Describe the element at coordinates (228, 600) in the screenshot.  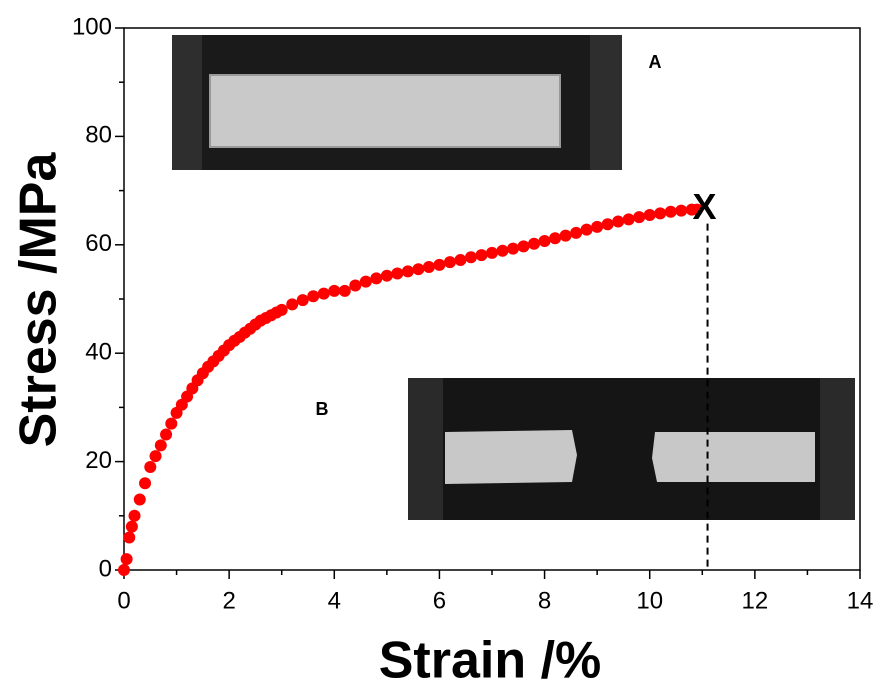
I see `x-tick-label: 2` at that location.